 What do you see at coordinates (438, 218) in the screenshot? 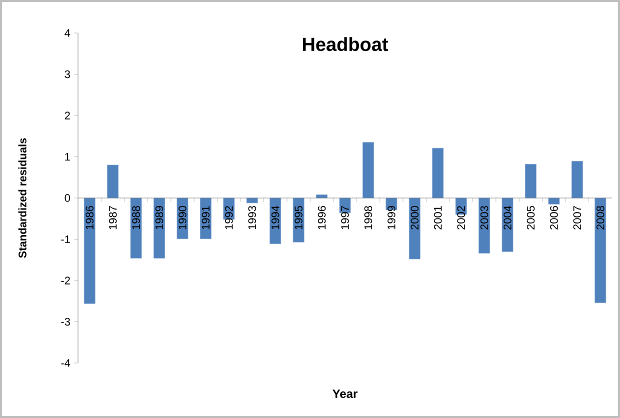
I see `x-tick-label: 2001` at bounding box center [438, 218].